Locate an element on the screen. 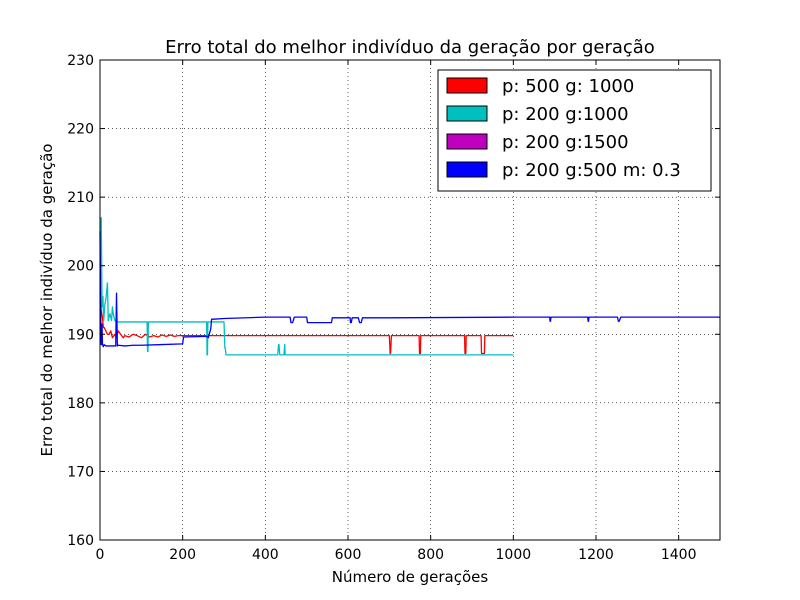  x-tick-label: 800 is located at coordinates (430, 555).